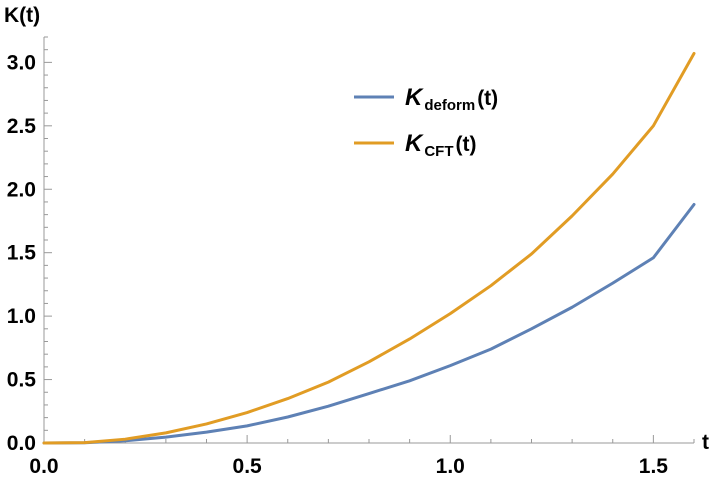  I want to click on y-tick-label: 0.0, so click(21, 443).